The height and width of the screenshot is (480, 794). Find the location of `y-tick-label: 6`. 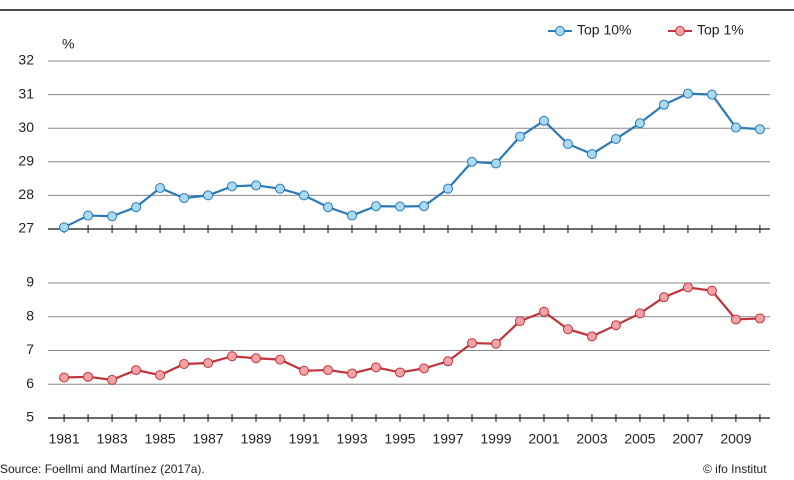

y-tick-label: 6 is located at coordinates (30, 383).